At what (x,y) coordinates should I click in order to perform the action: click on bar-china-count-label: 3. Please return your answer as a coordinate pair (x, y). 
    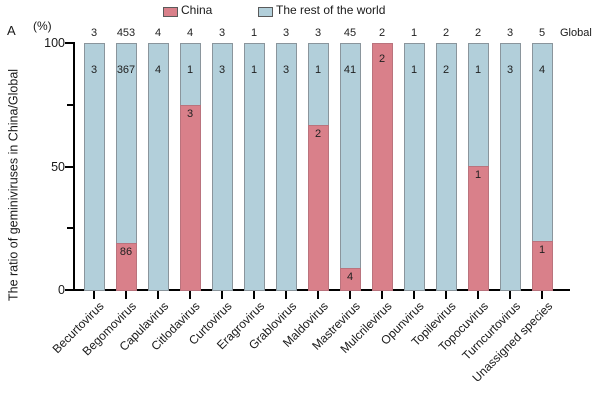
    Looking at the image, I should click on (190, 114).